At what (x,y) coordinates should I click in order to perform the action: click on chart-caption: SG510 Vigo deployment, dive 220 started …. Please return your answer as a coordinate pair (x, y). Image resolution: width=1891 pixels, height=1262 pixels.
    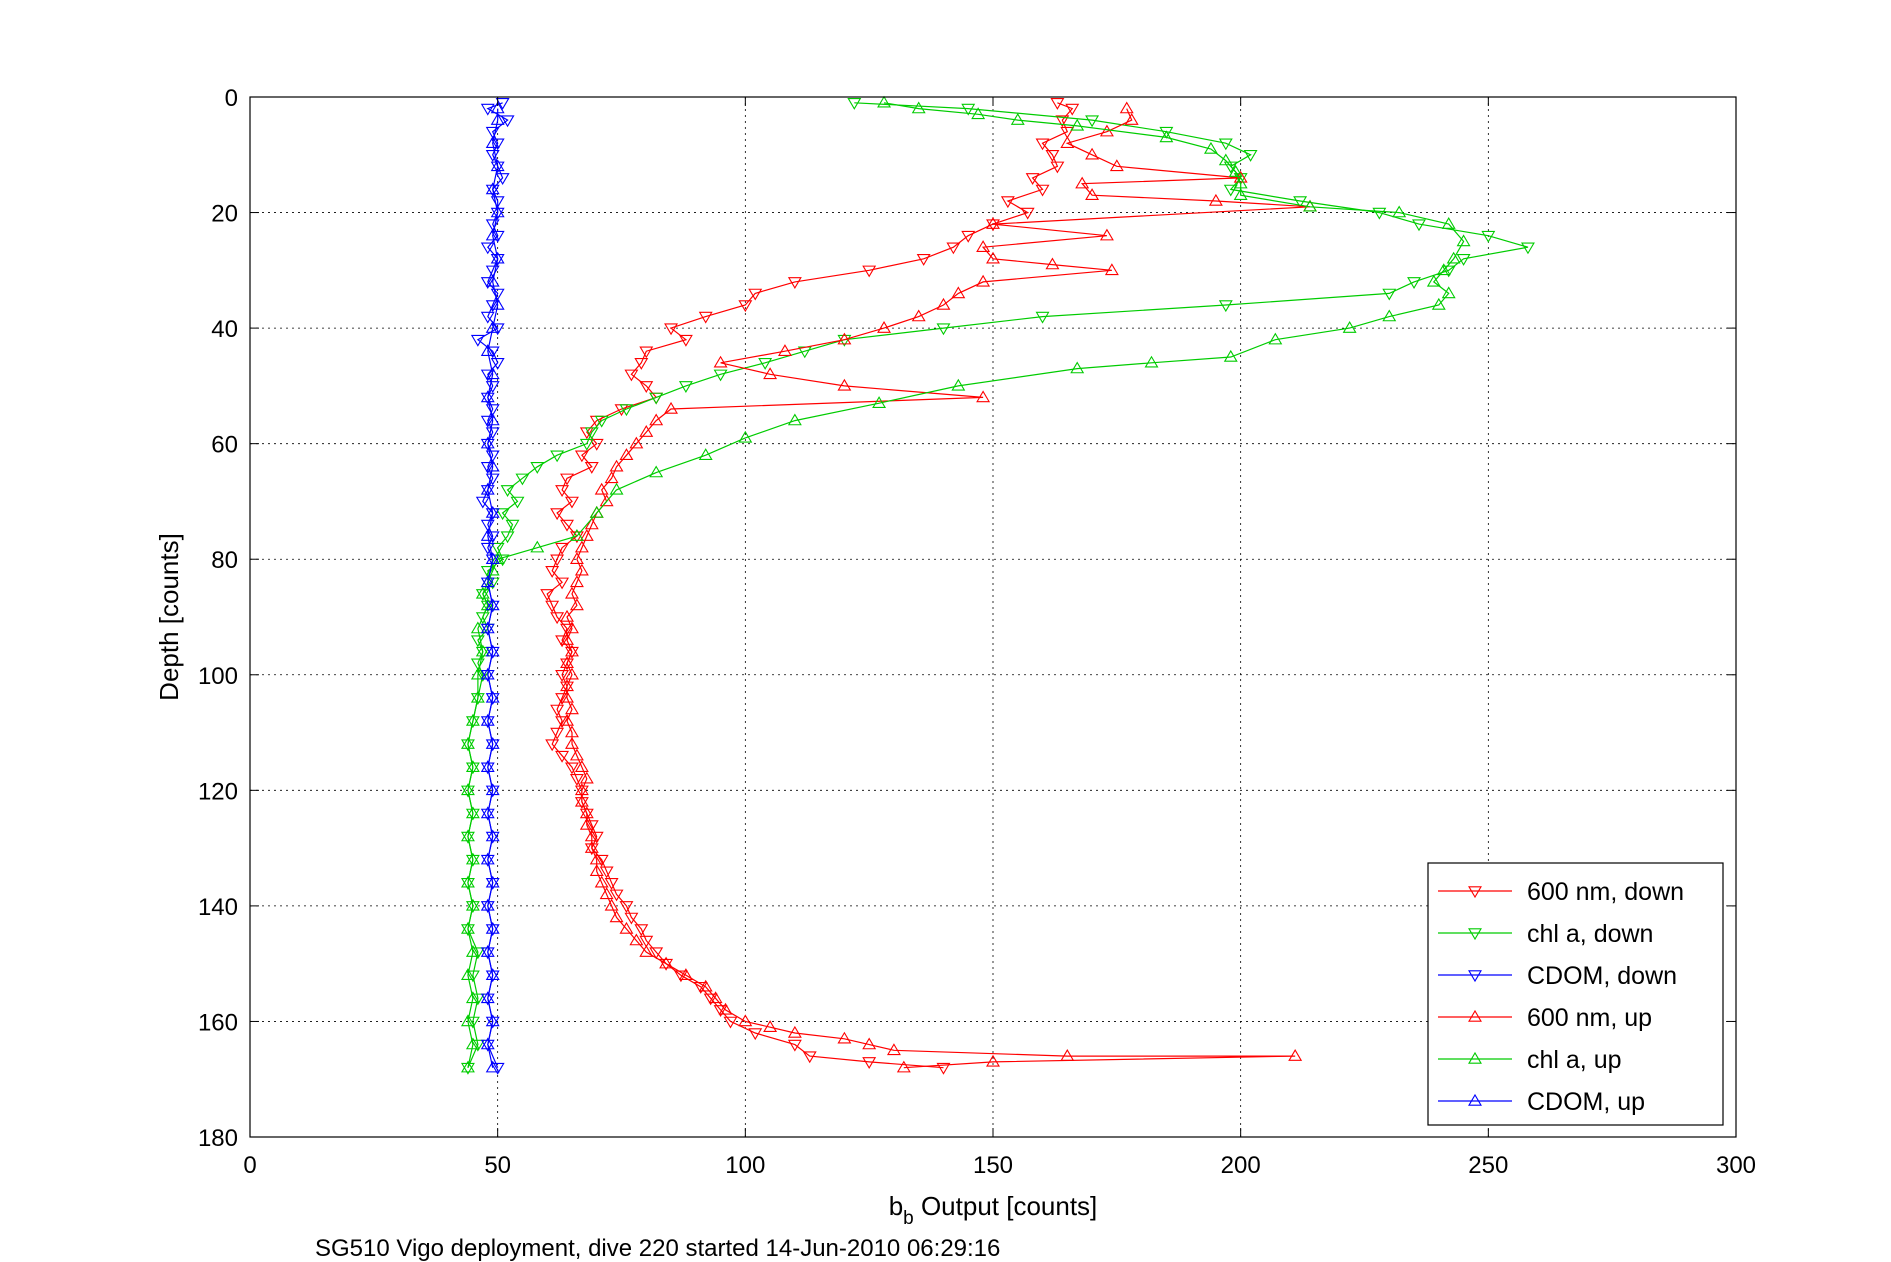
    Looking at the image, I should click on (657, 1248).